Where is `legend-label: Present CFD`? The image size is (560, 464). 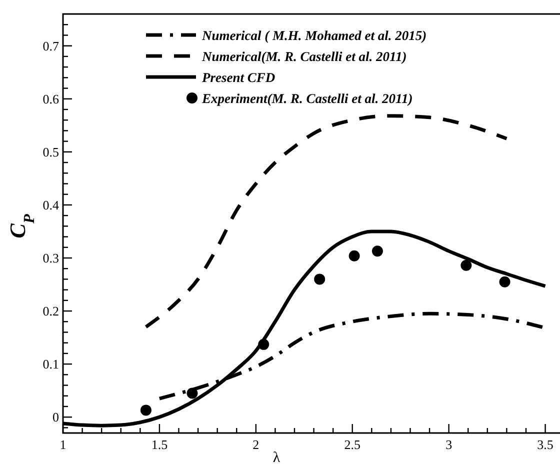
legend-label: Present CFD is located at coordinates (239, 77).